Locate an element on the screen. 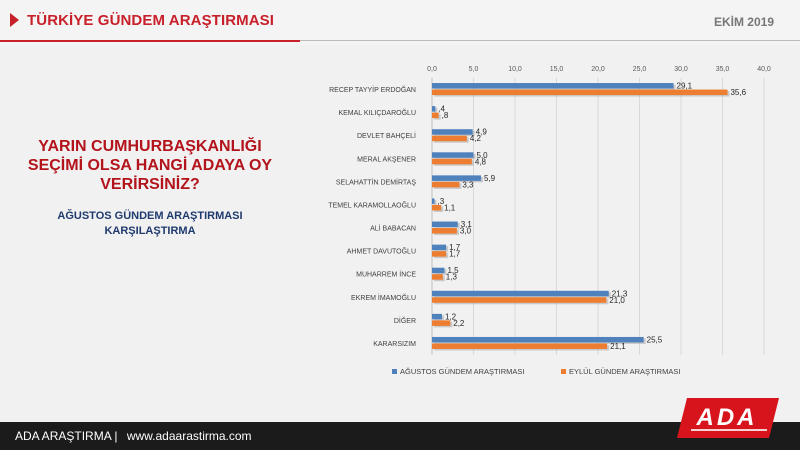  data-label: 1,3 is located at coordinates (452, 277).